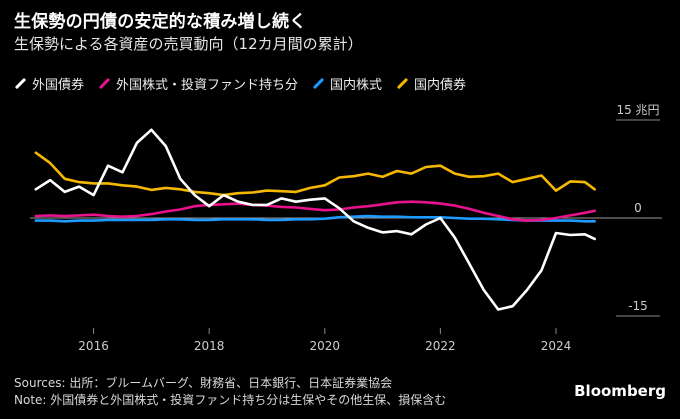 This screenshot has width=680, height=419. What do you see at coordinates (440, 85) in the screenshot?
I see `legend-label-domestic-bonds: 国内債券` at bounding box center [440, 85].